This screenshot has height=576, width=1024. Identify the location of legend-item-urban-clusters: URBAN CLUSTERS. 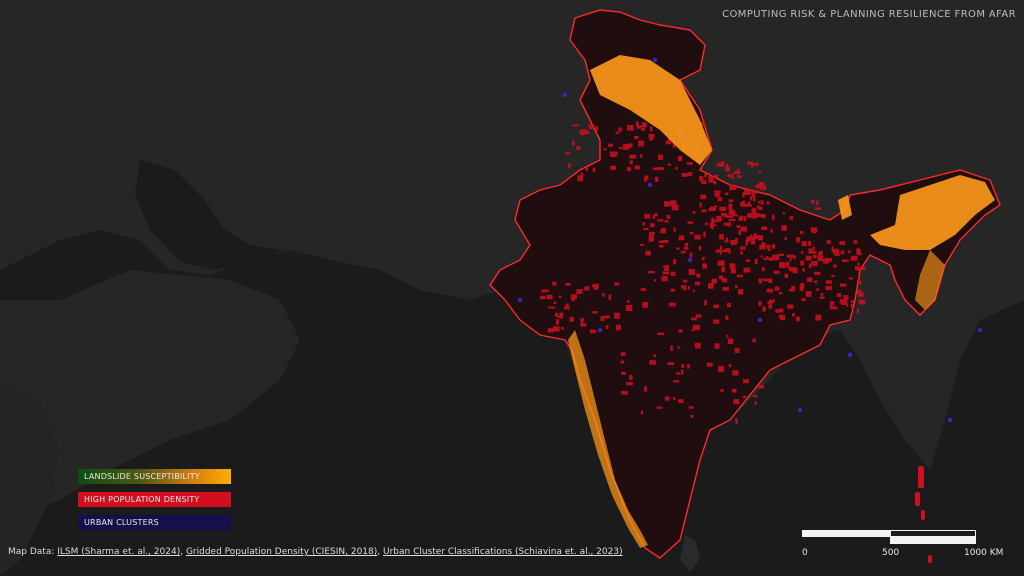
(154, 522).